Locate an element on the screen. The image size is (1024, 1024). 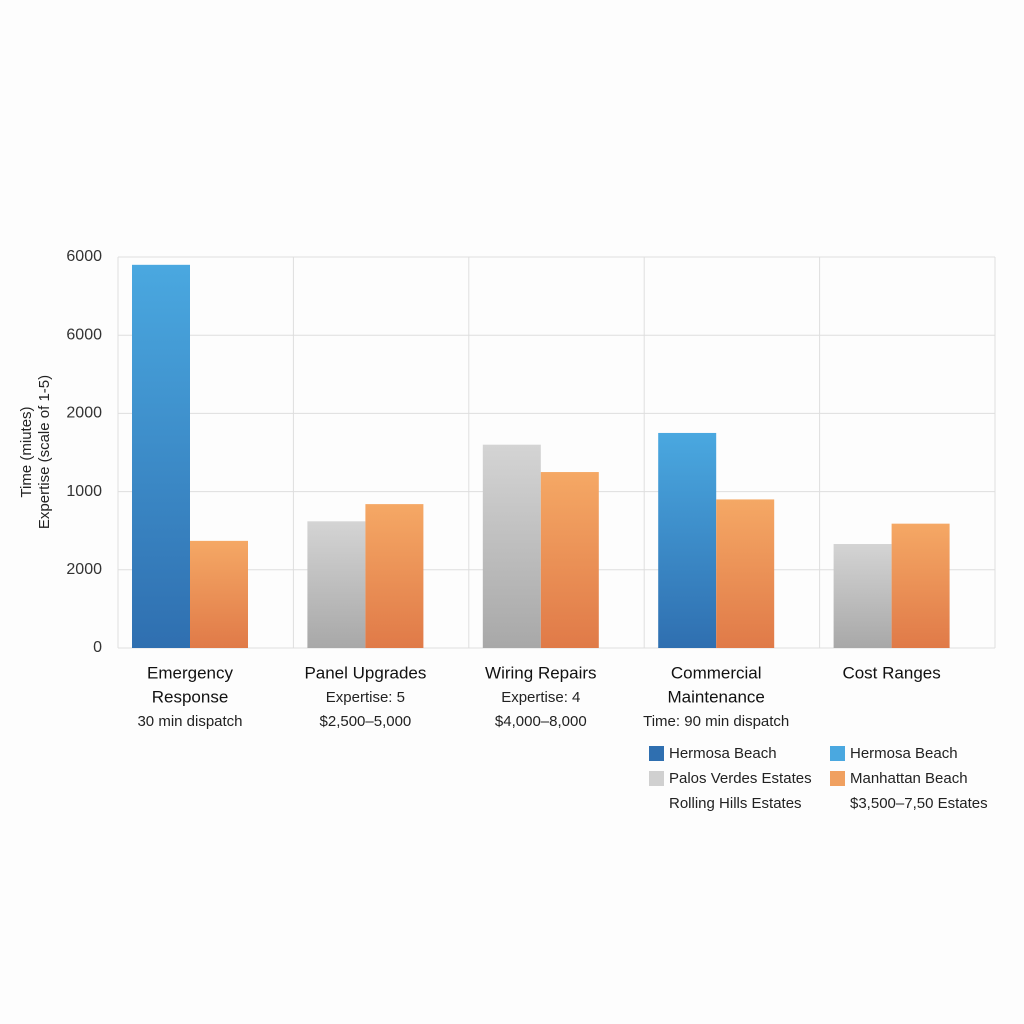
y-axis-label: Time (miutes)Expertise (scale of 1-5) is located at coordinates (35, 452).